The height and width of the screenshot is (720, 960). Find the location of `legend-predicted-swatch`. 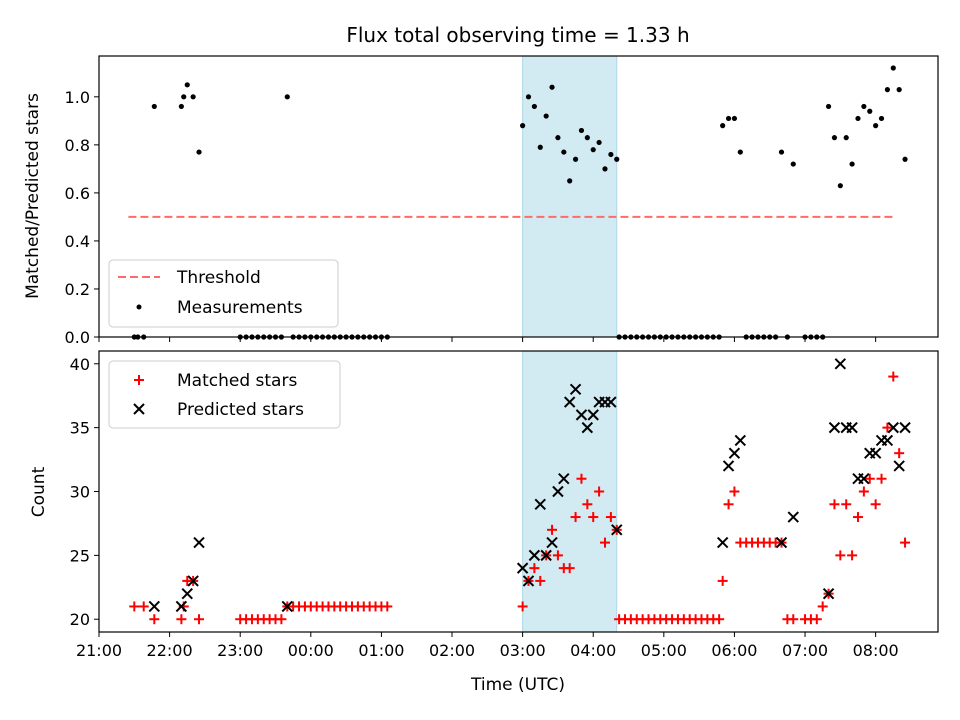

legend-predicted-swatch is located at coordinates (139, 409).